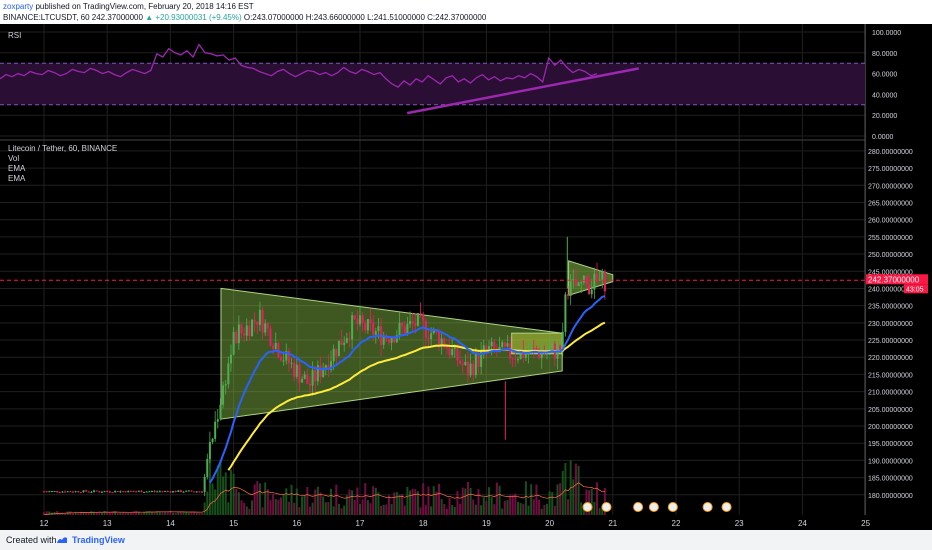 This screenshot has height=550, width=932. What do you see at coordinates (98, 540) in the screenshot?
I see `tradingview-brand: TradingView` at bounding box center [98, 540].